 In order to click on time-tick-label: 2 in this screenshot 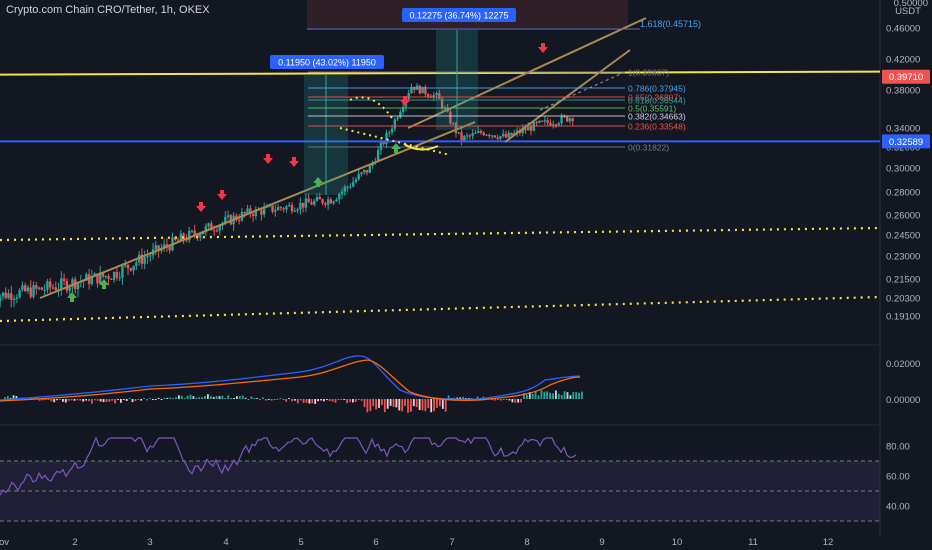, I will do `click(74, 542)`.